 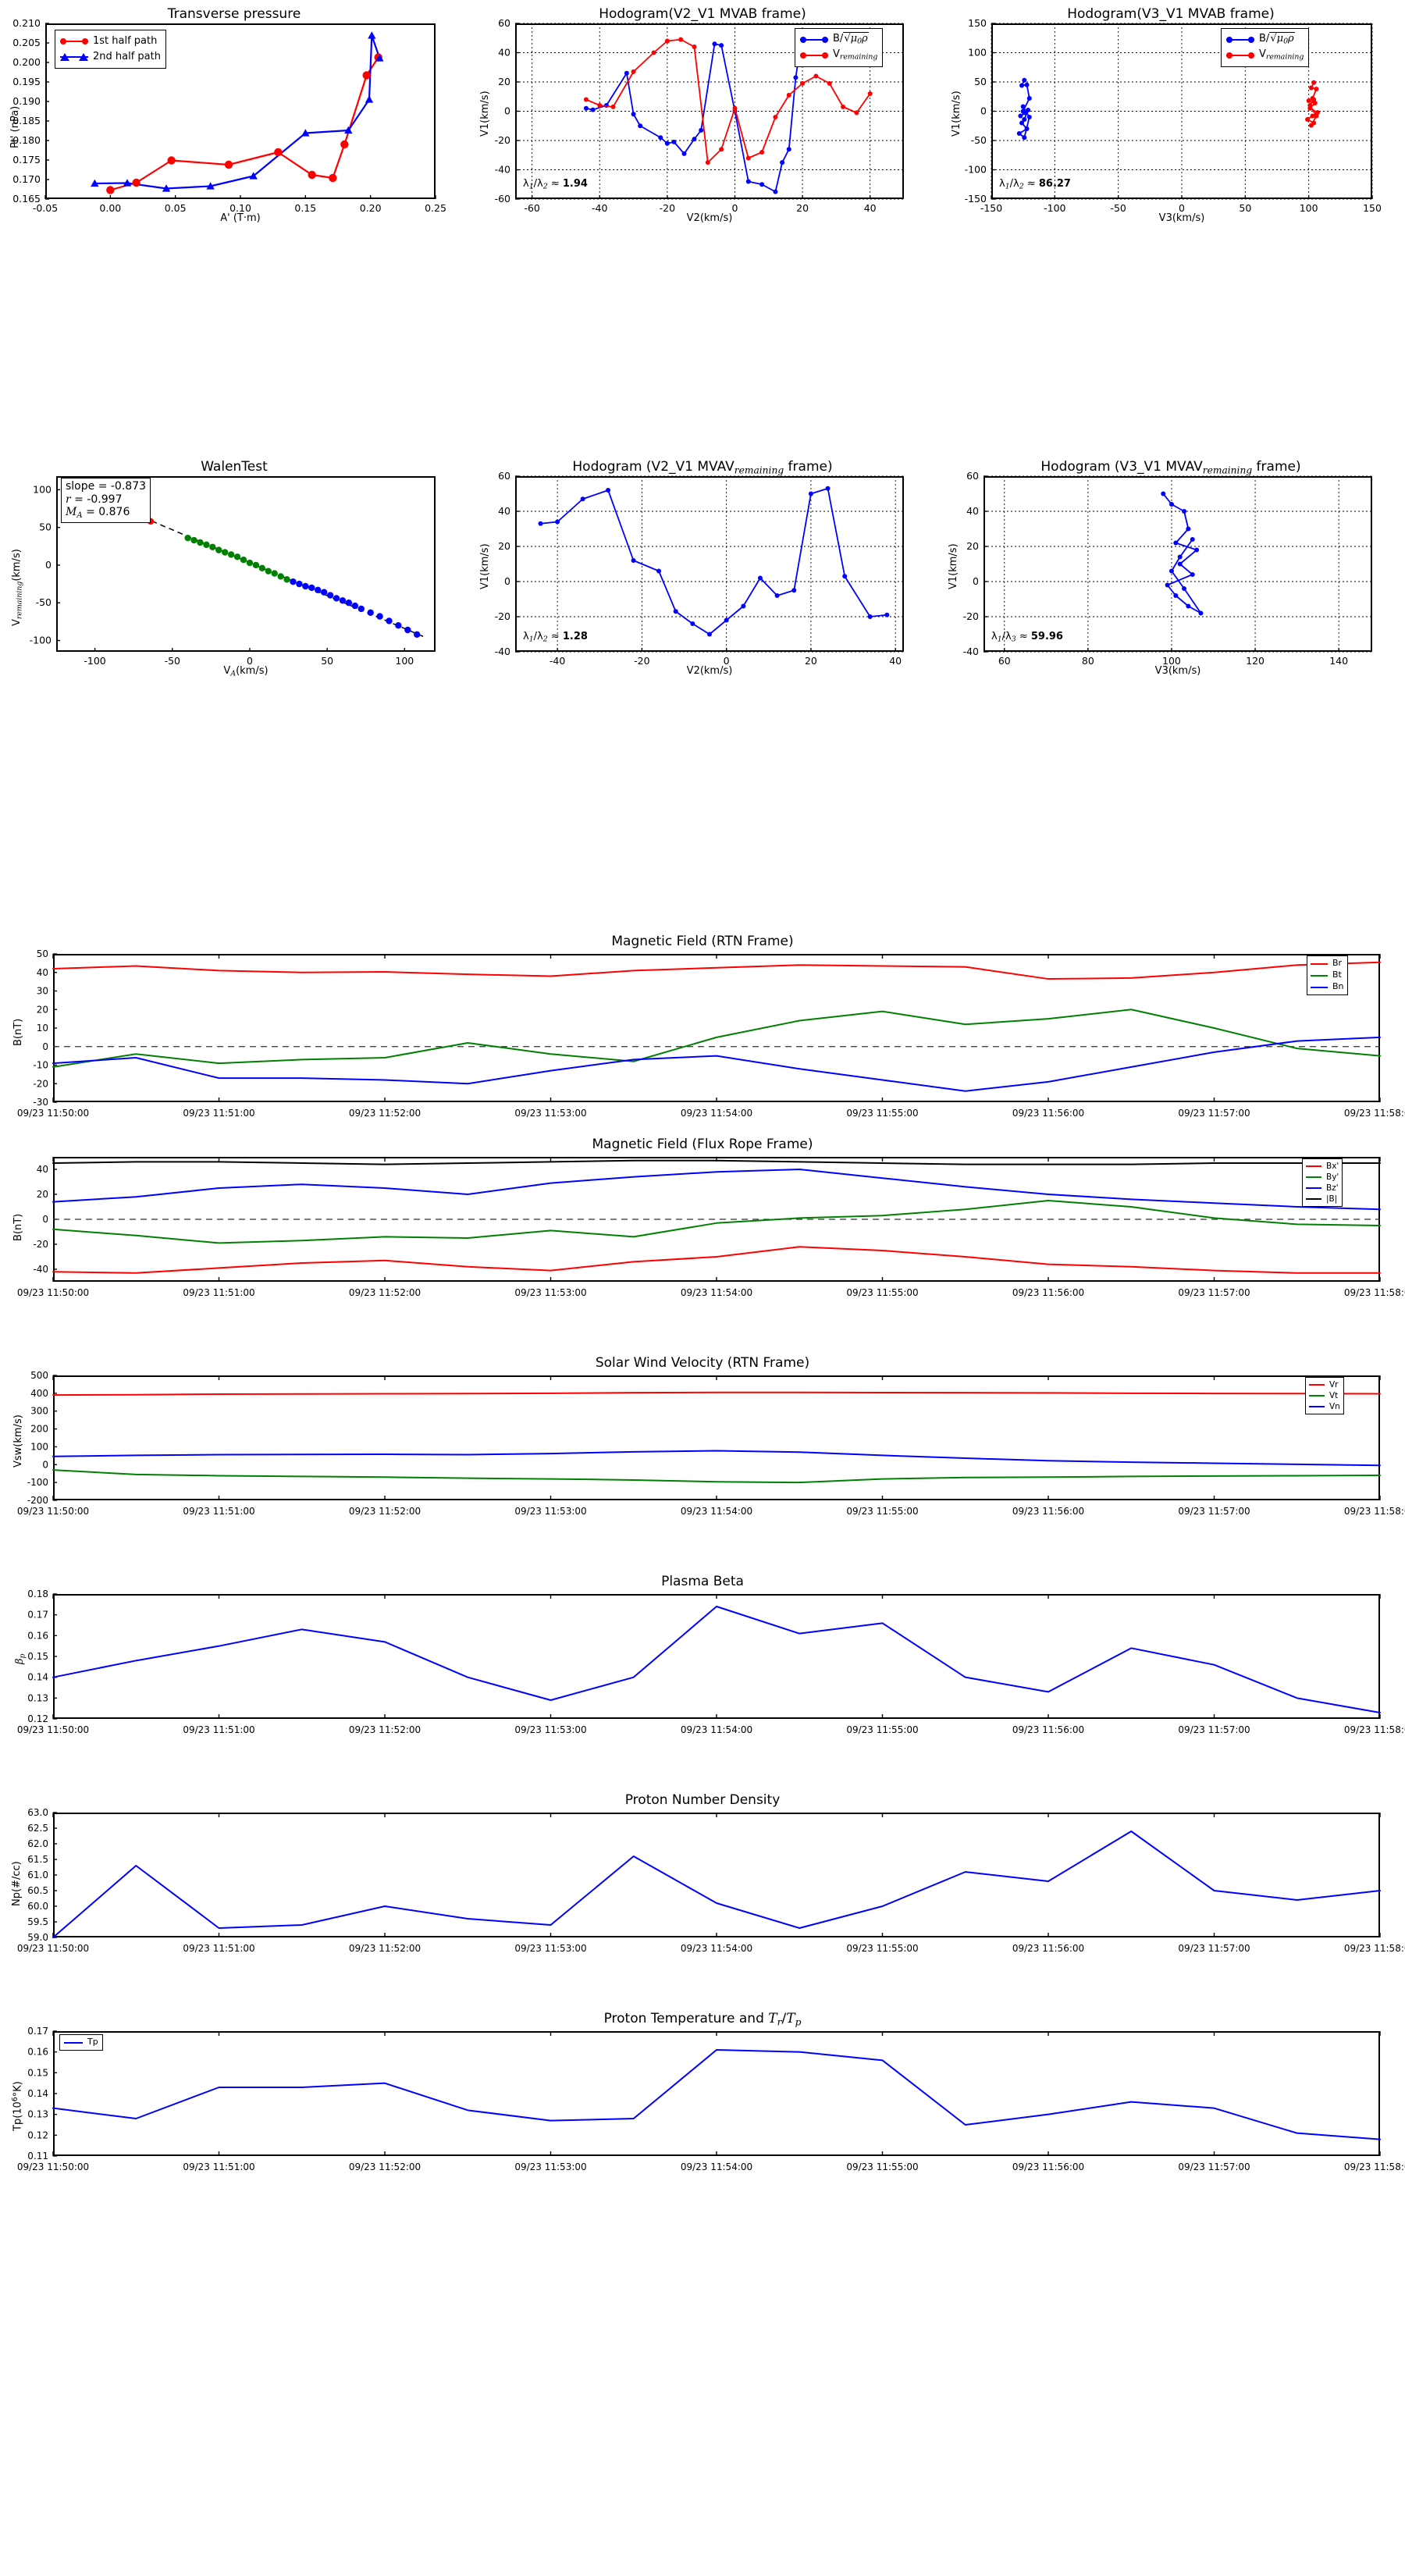 What do you see at coordinates (1035, 184) in the screenshot?
I see `eigenvalue-ratio-annotation: λ1/λ2 ≈ 86.27` at bounding box center [1035, 184].